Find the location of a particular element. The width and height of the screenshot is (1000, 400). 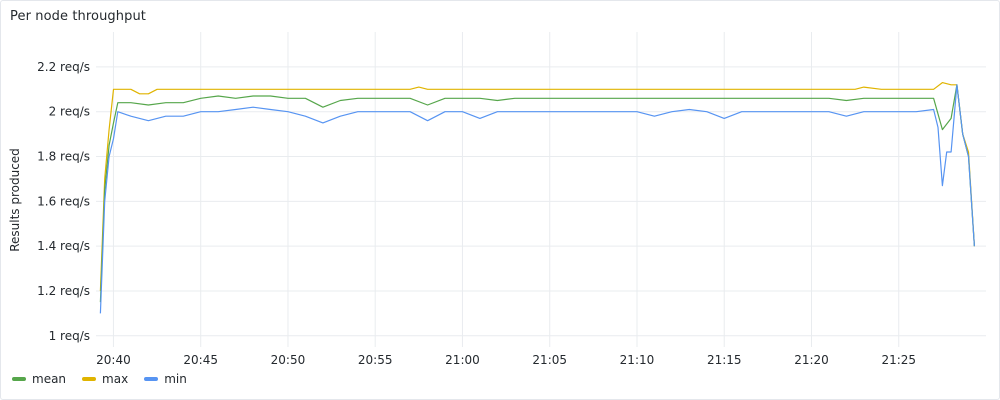

x-tick-label: 21:00 is located at coordinates (462, 360).